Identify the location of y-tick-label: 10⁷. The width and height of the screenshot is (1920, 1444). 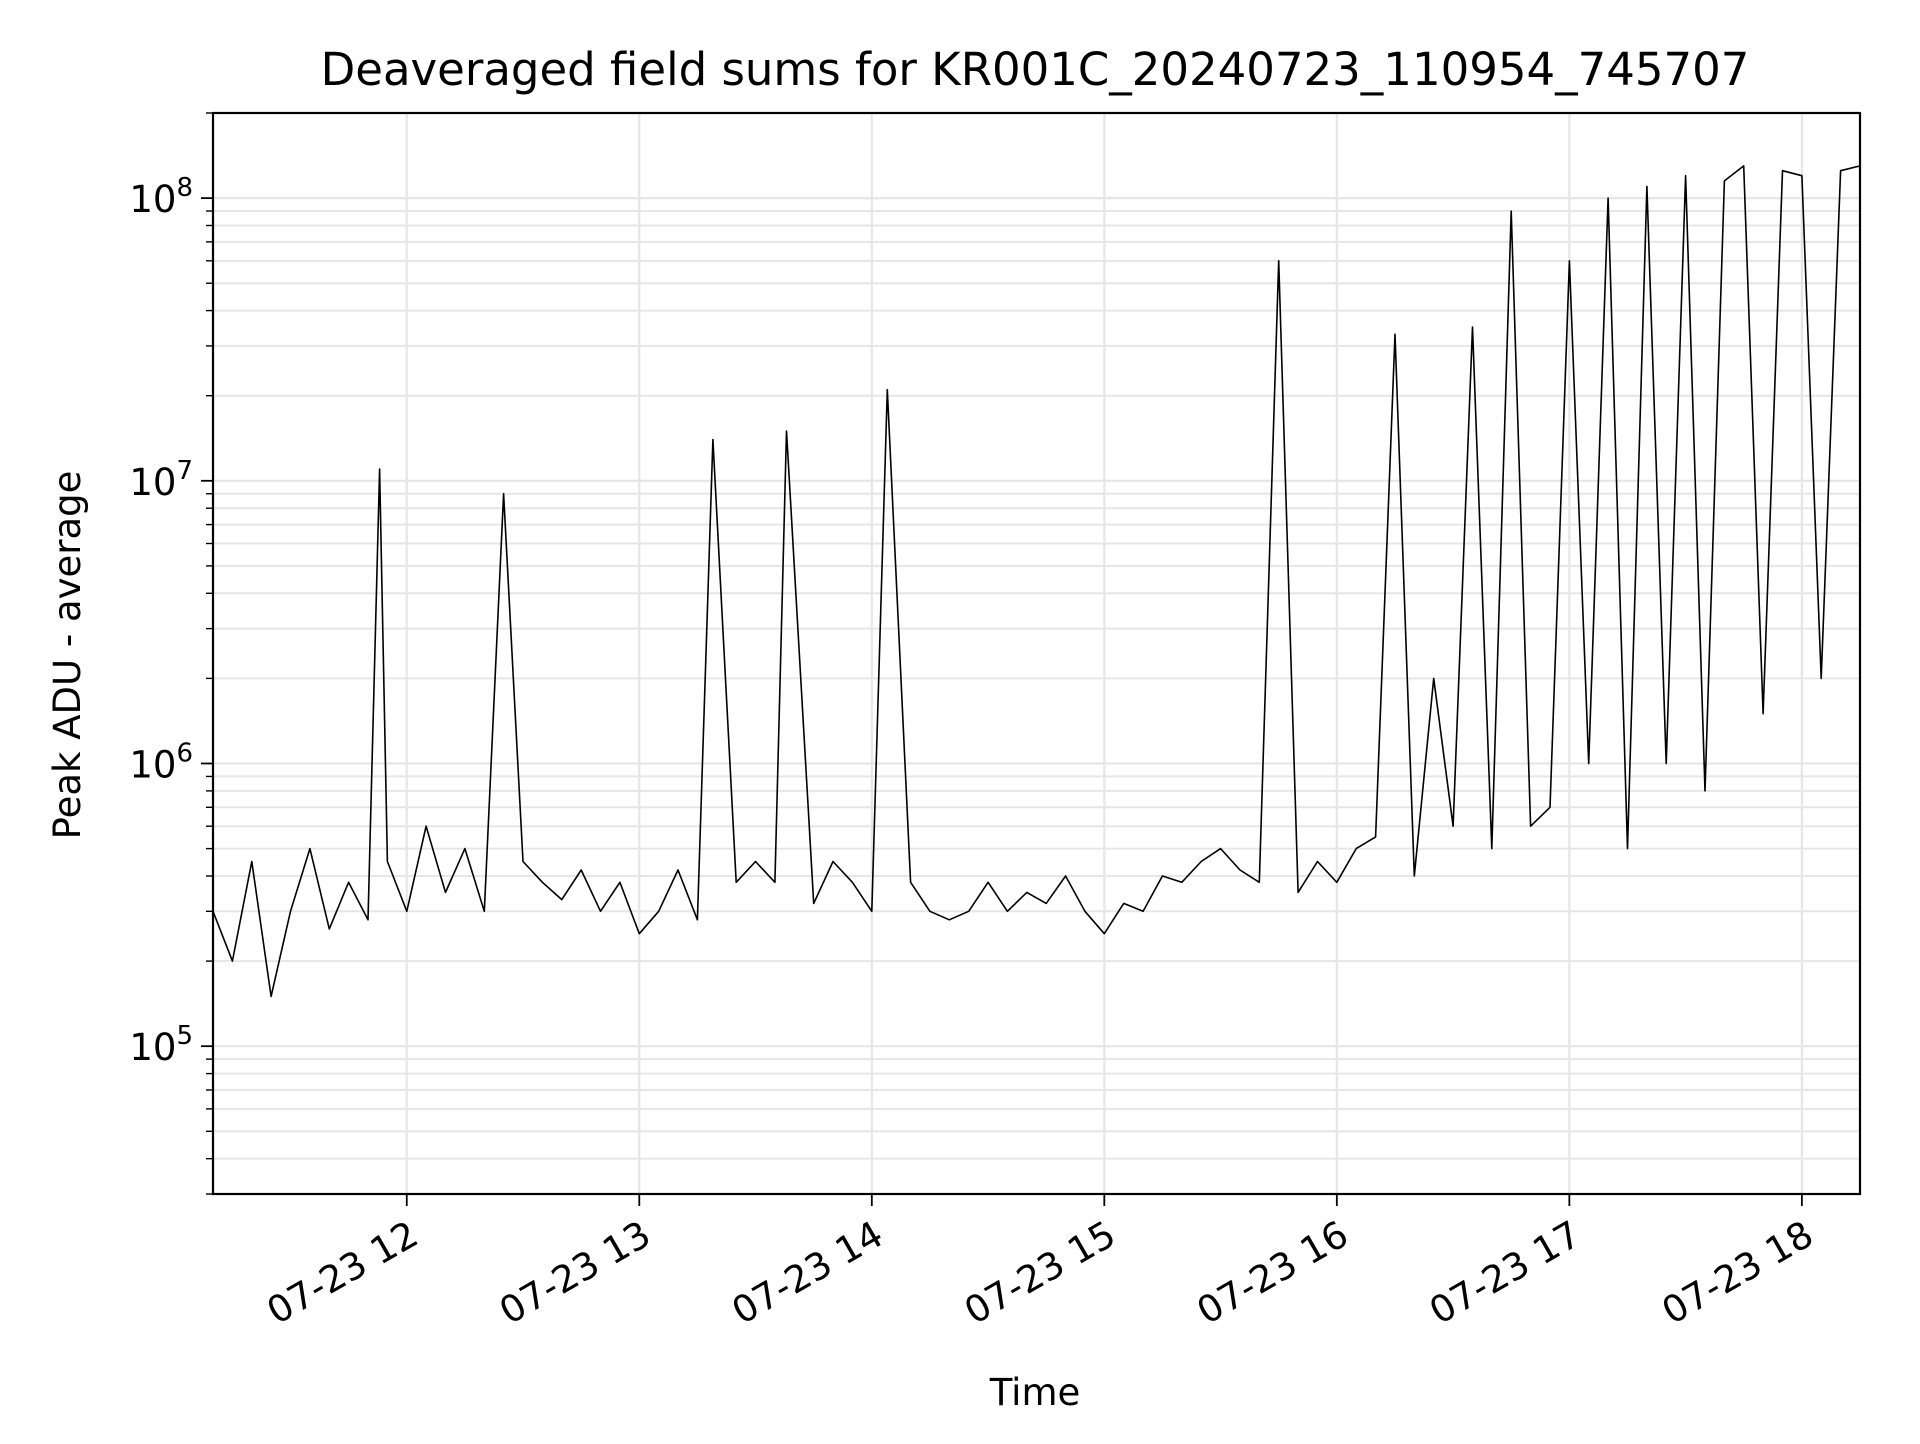
(161, 480).